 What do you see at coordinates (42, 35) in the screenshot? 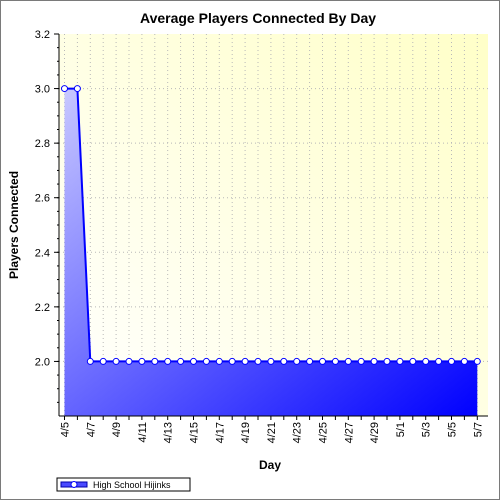
I see `y-tick-label: 3.2` at bounding box center [42, 35].